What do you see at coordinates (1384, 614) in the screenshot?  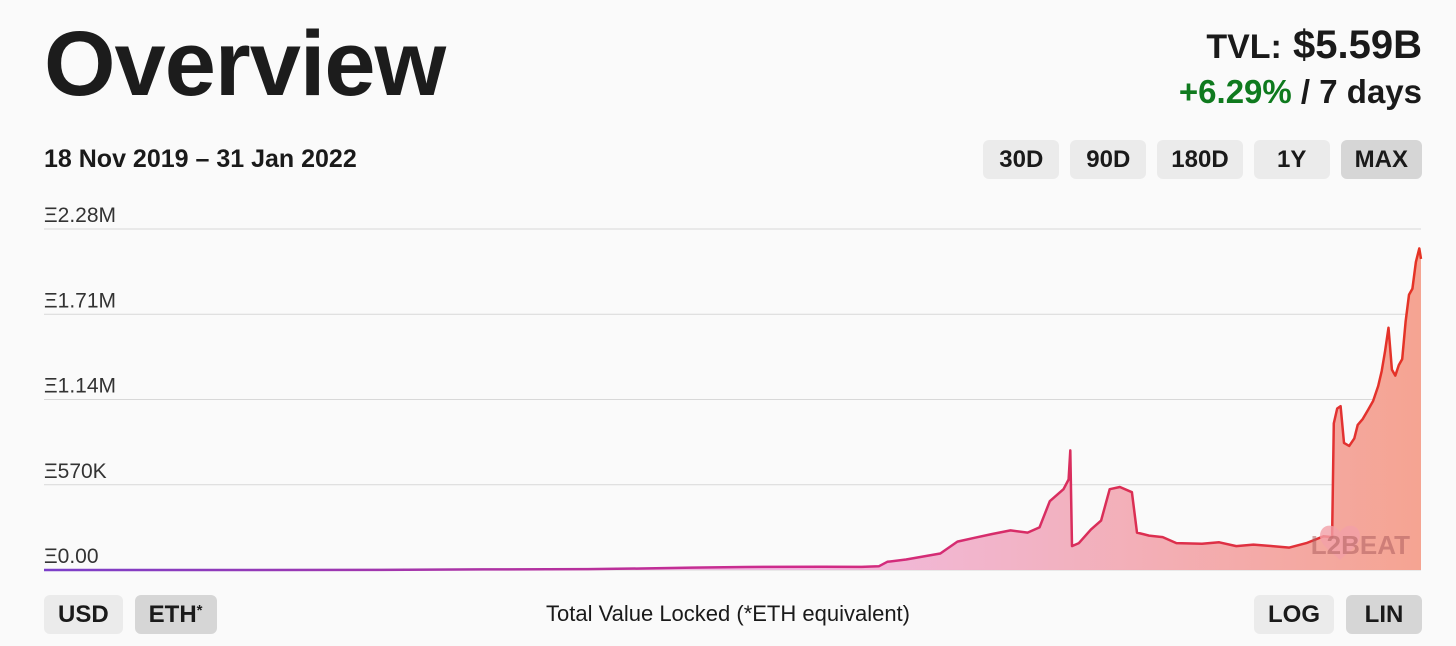 I see `lin-scale-button: LIN` at bounding box center [1384, 614].